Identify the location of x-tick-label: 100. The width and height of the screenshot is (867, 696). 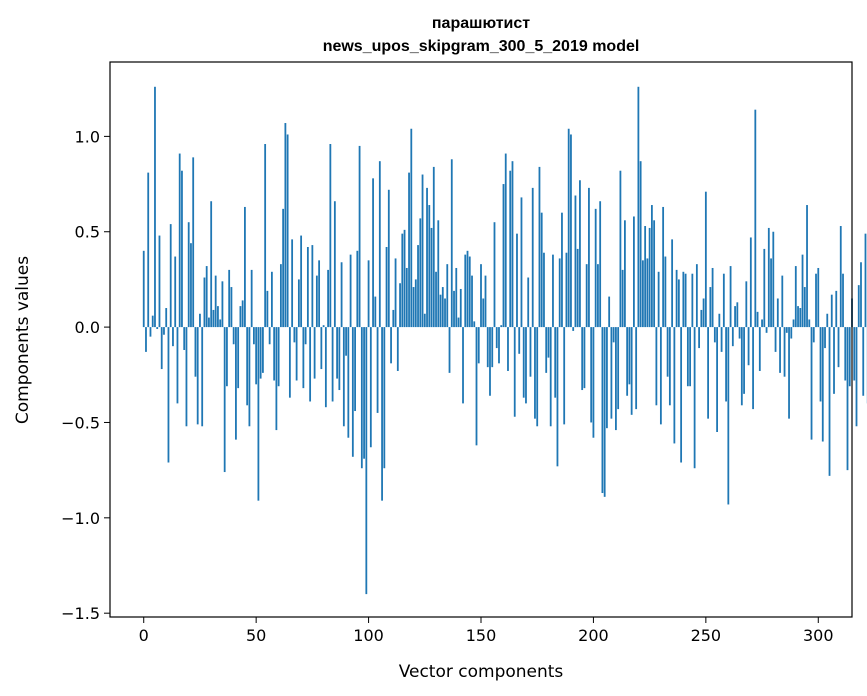
(368, 635).